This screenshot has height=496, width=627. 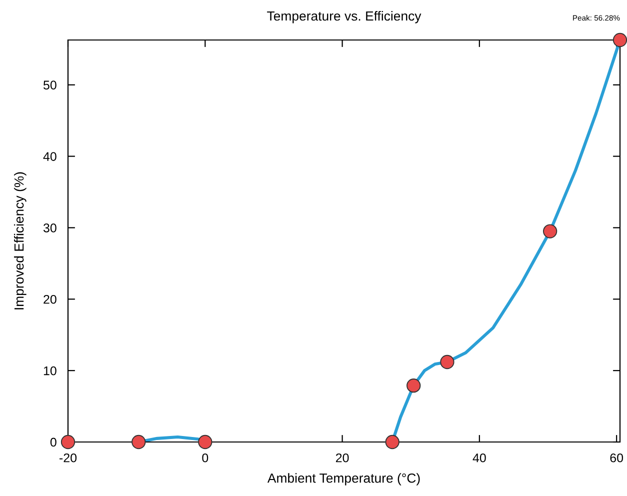 What do you see at coordinates (49, 228) in the screenshot?
I see `y-tick-label: 30` at bounding box center [49, 228].